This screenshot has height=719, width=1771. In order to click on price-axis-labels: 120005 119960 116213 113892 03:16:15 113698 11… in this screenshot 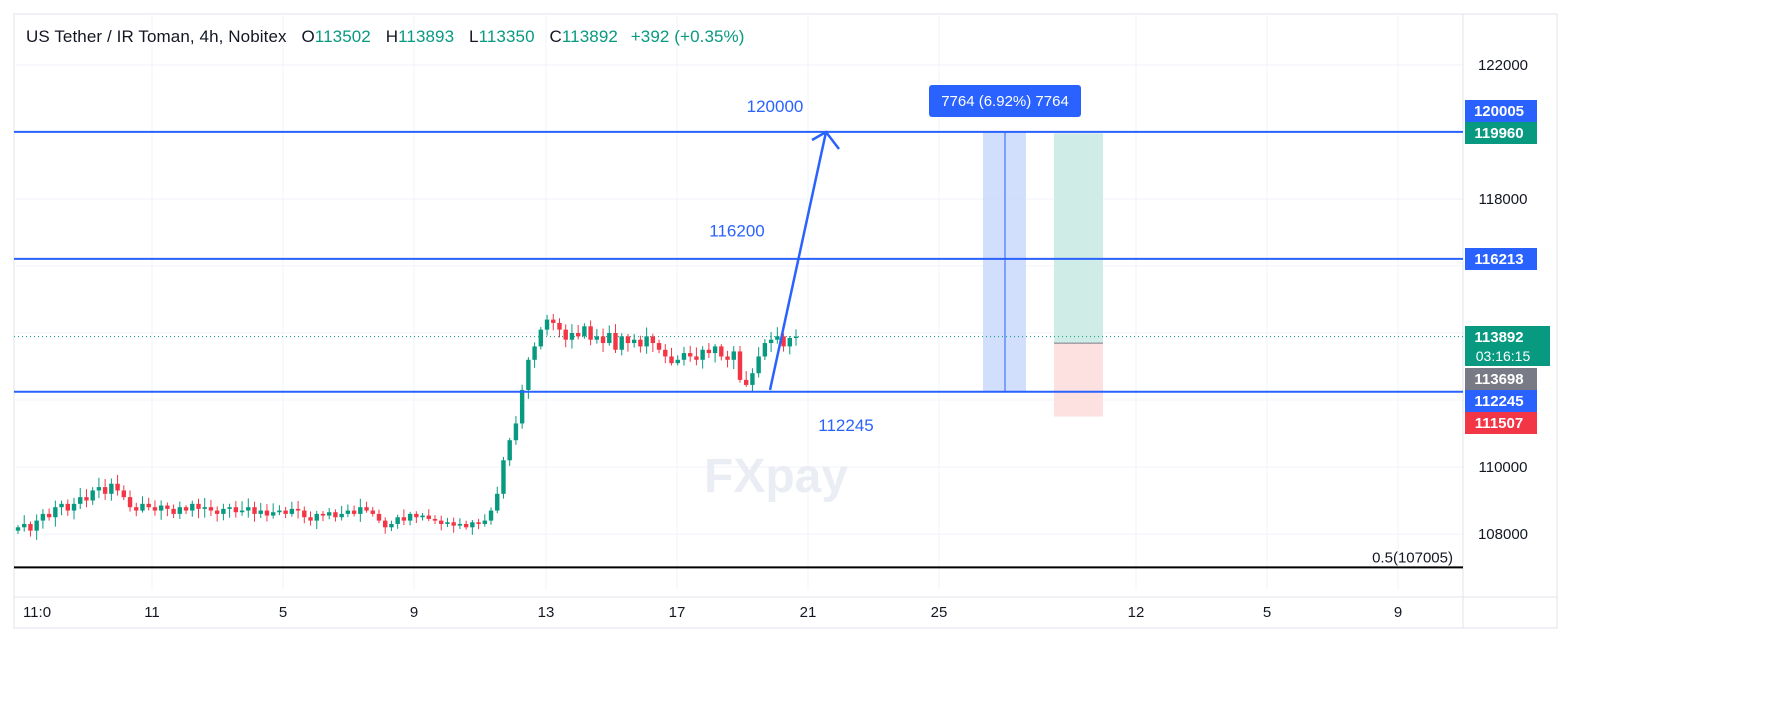, I will do `click(1507, 267)`.